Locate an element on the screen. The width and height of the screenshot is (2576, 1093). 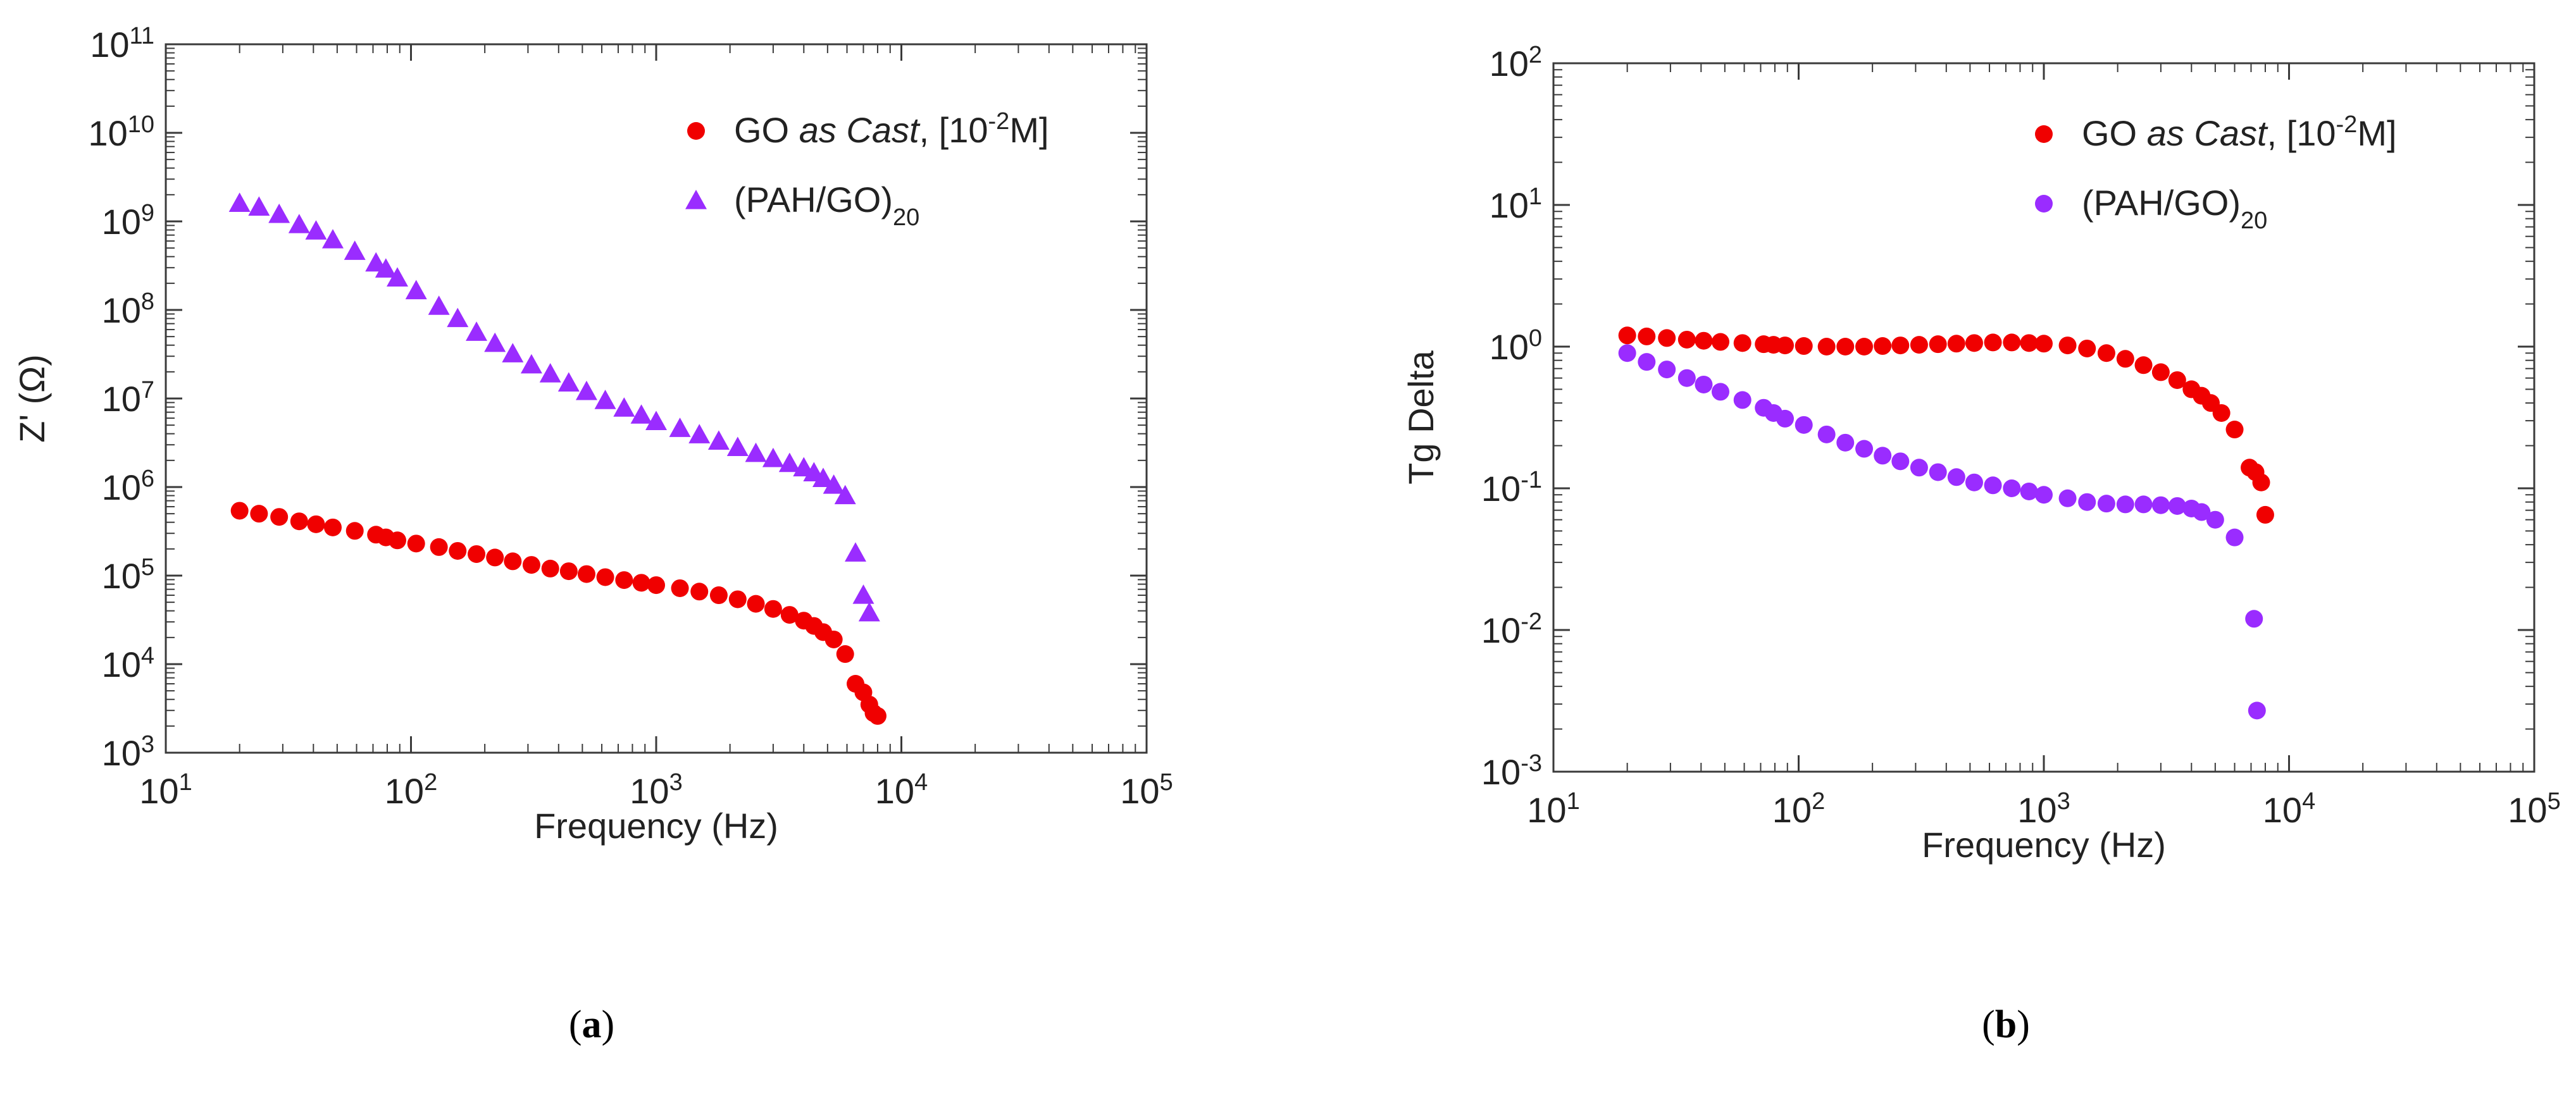
y-tick-label: 10¹⁰ is located at coordinates (121, 132).